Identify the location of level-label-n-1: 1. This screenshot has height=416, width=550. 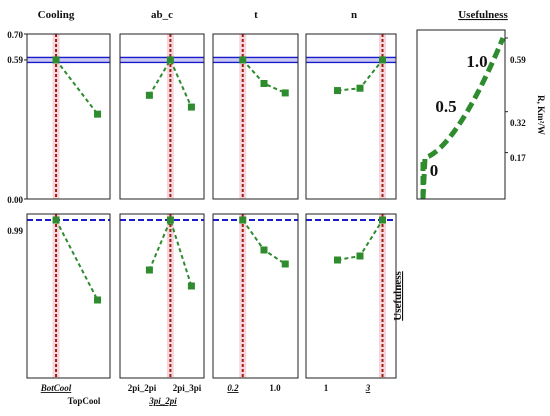
(326, 388).